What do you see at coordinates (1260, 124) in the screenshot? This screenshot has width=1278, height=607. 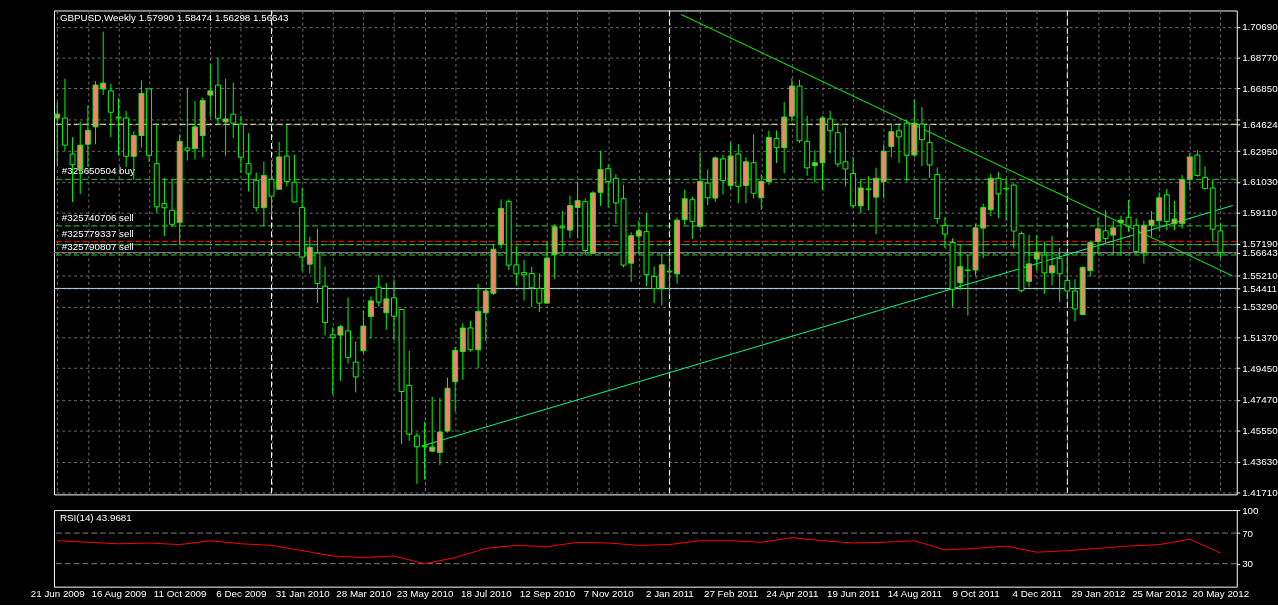 I see `y-tick-label: 1.64624` at bounding box center [1260, 124].